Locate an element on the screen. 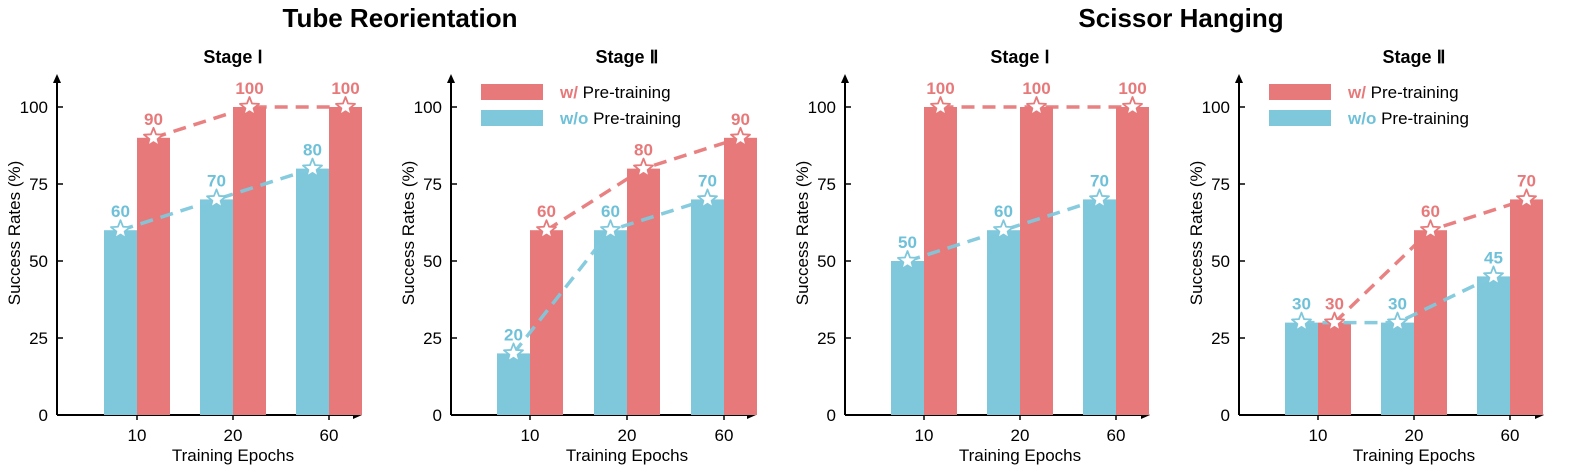 Image resolution: width=1577 pixels, height=476 pixels. data-label-without: 70 is located at coordinates (1099, 180).